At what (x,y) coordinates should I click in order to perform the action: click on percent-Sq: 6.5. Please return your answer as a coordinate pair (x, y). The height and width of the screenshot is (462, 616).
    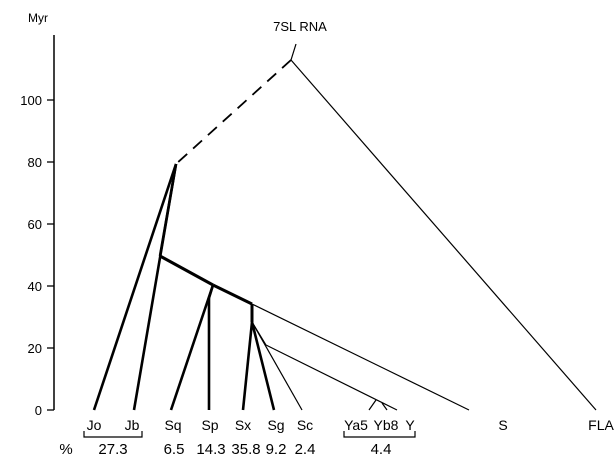
    Looking at the image, I should click on (174, 449).